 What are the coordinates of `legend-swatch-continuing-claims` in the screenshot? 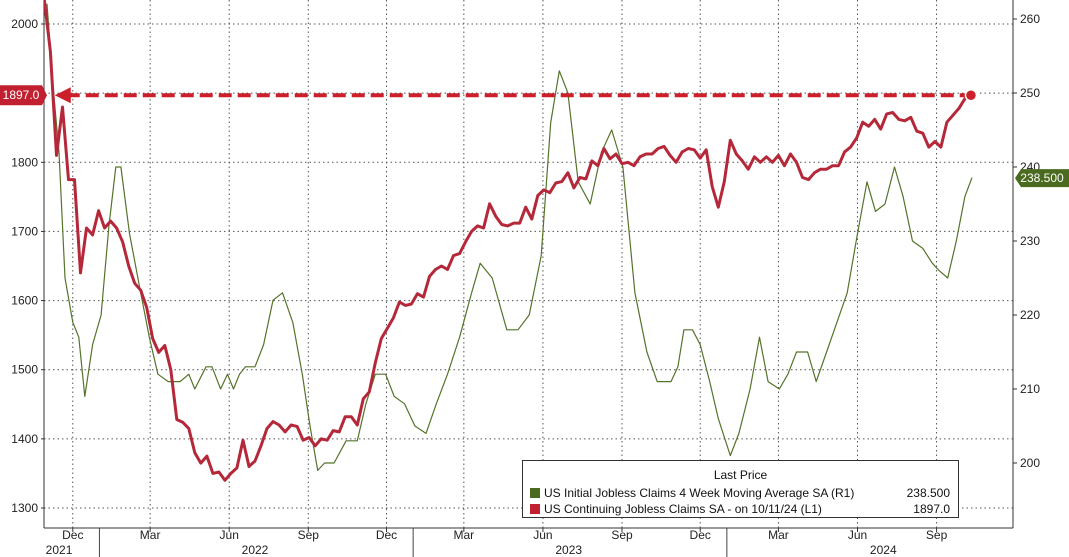 It's located at (535, 508).